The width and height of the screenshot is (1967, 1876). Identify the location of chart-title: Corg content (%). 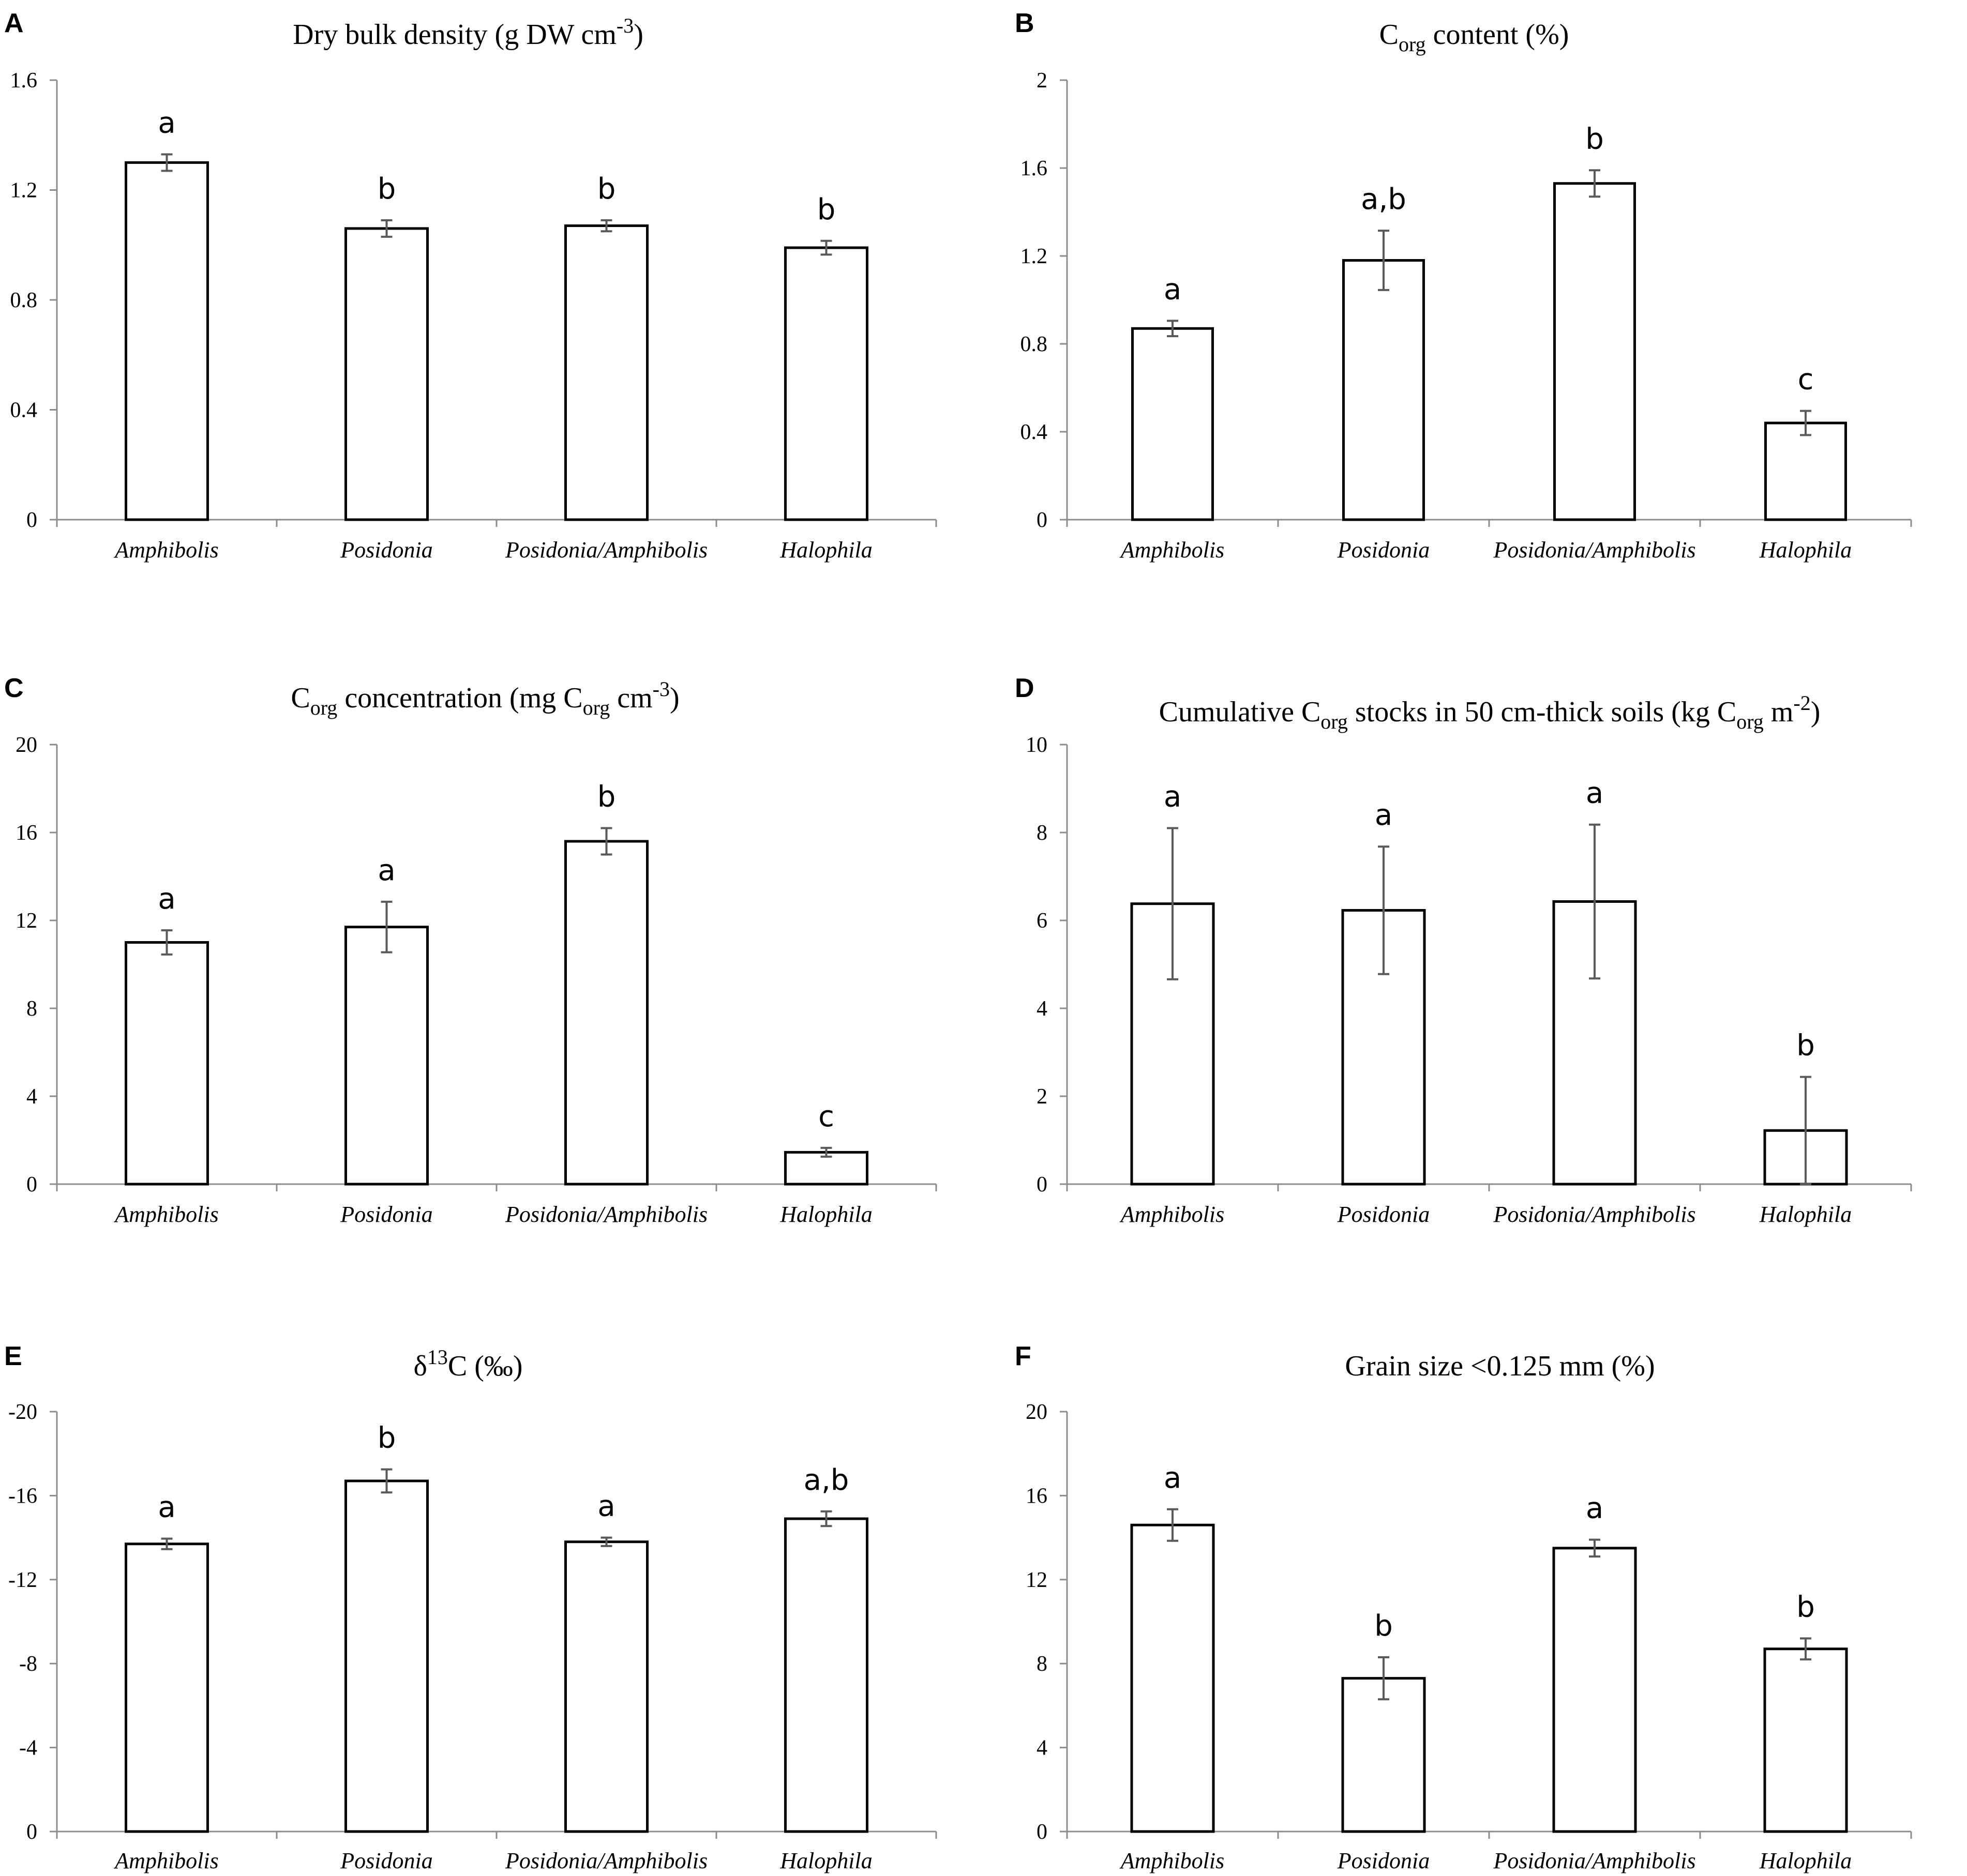
(1474, 37).